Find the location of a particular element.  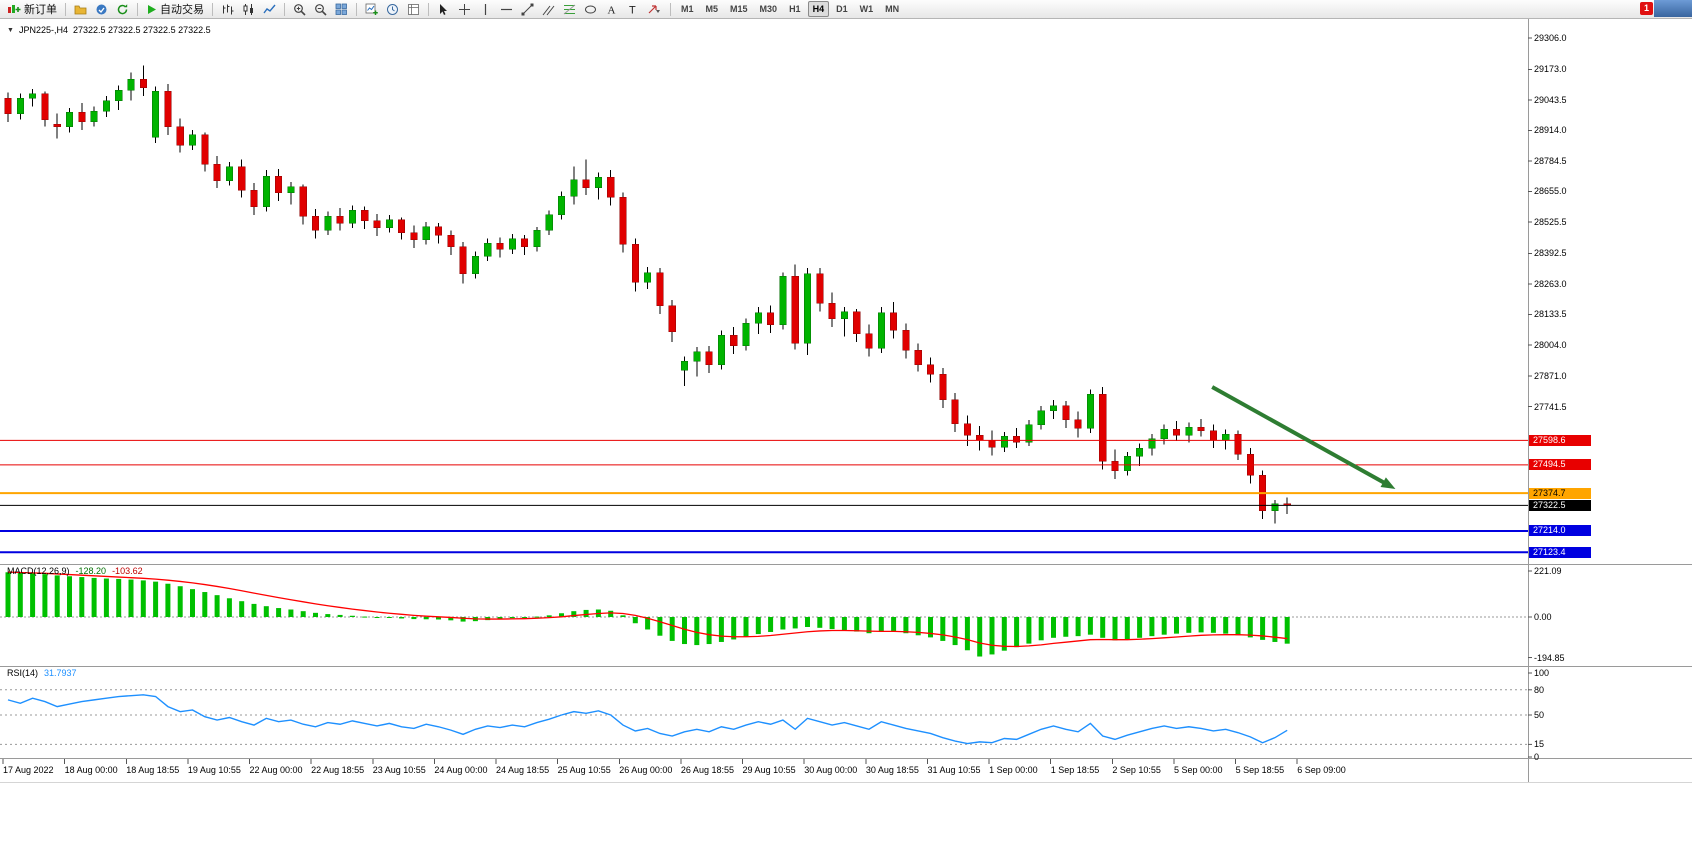

collapse-chart-icon: ▼ is located at coordinates (10, 30).